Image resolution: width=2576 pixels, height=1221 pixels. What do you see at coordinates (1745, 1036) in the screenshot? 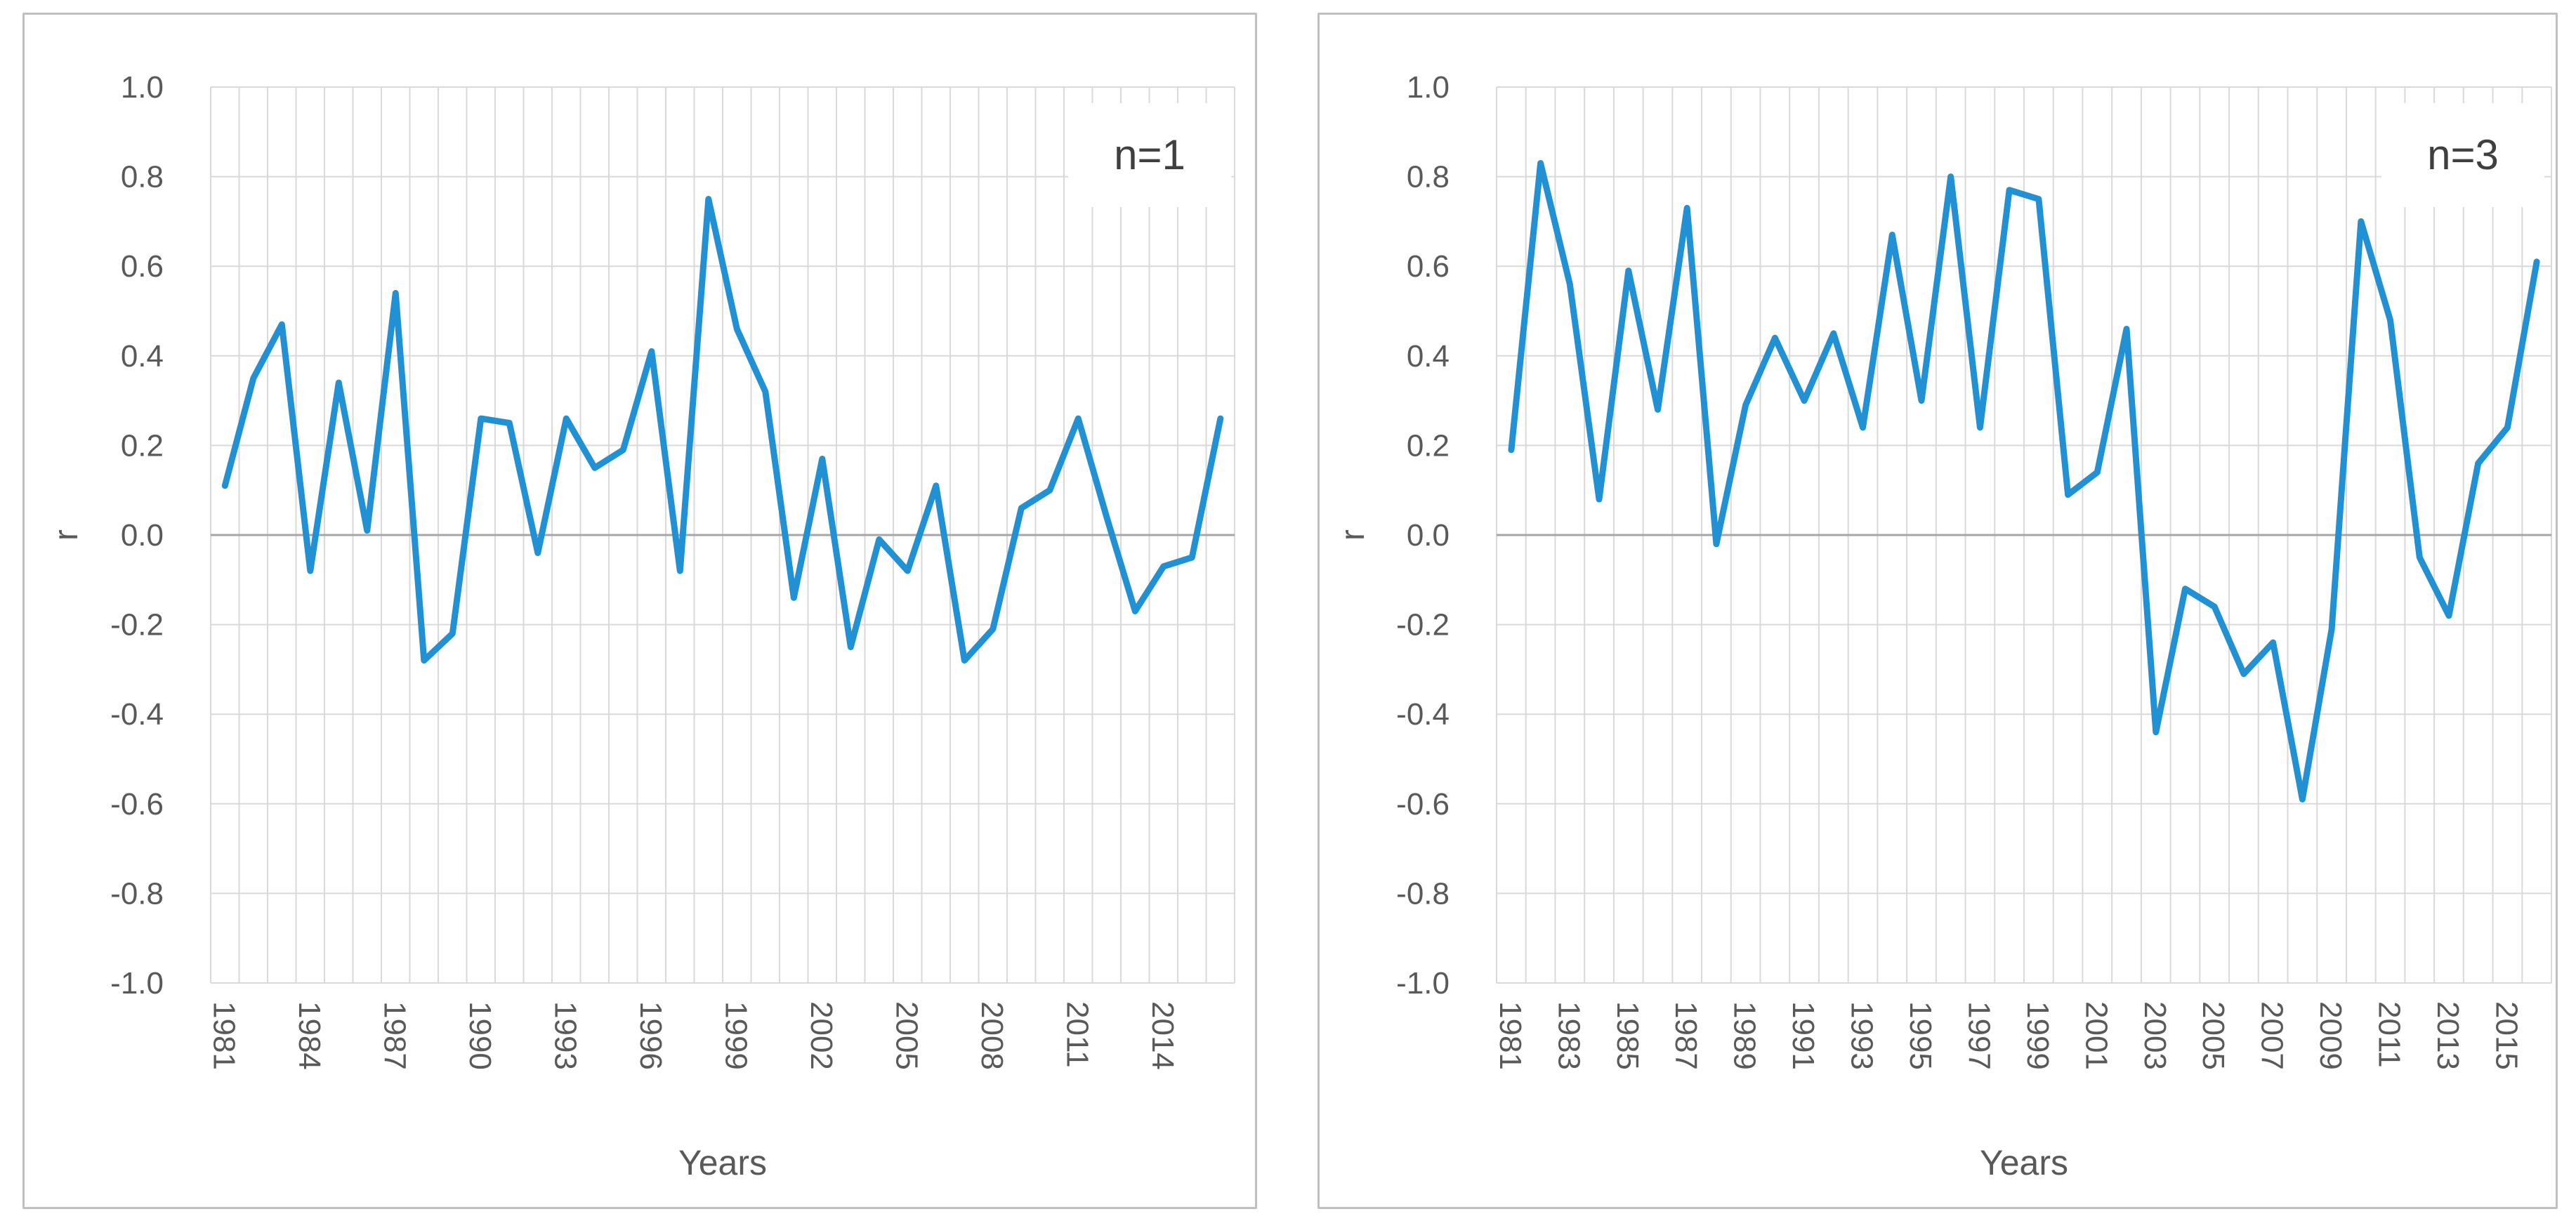
I see `x-tick-label: 1989` at bounding box center [1745, 1036].